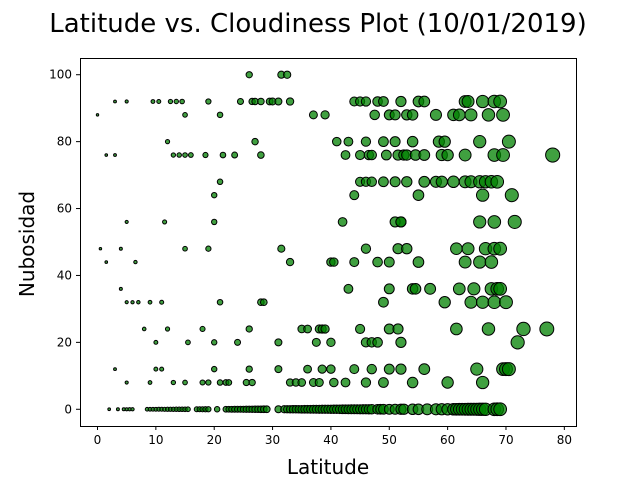 Image resolution: width=640 pixels, height=480 pixels. What do you see at coordinates (64, 242) in the screenshot?
I see `y-axis: 0 20 40 60 80 100` at bounding box center [64, 242].